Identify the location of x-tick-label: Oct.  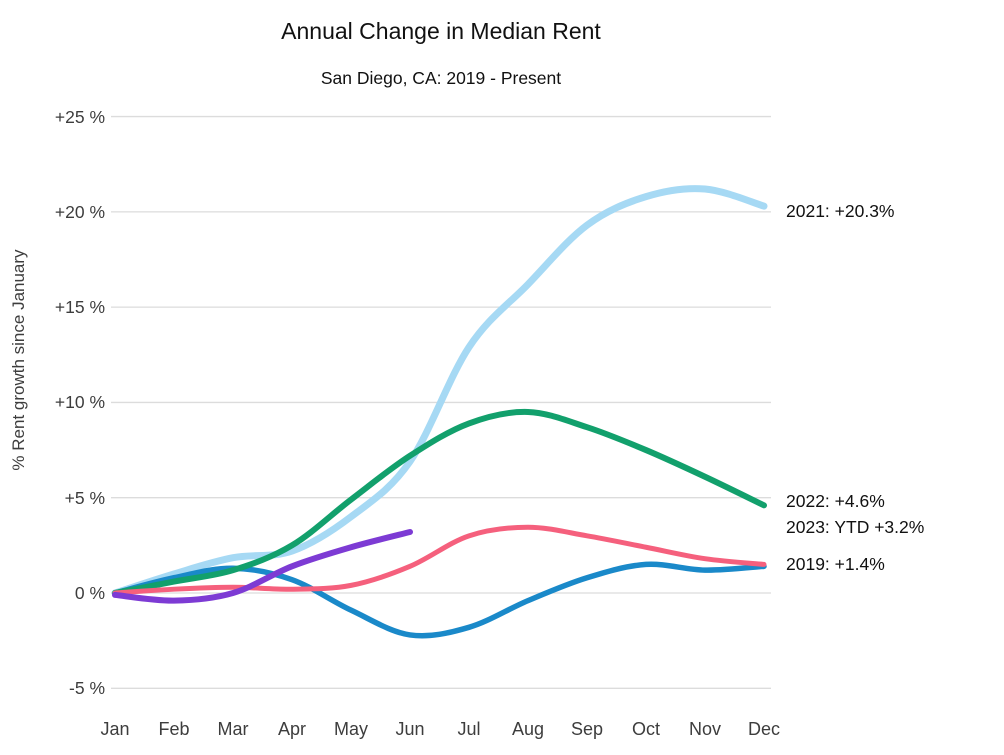
(645, 729).